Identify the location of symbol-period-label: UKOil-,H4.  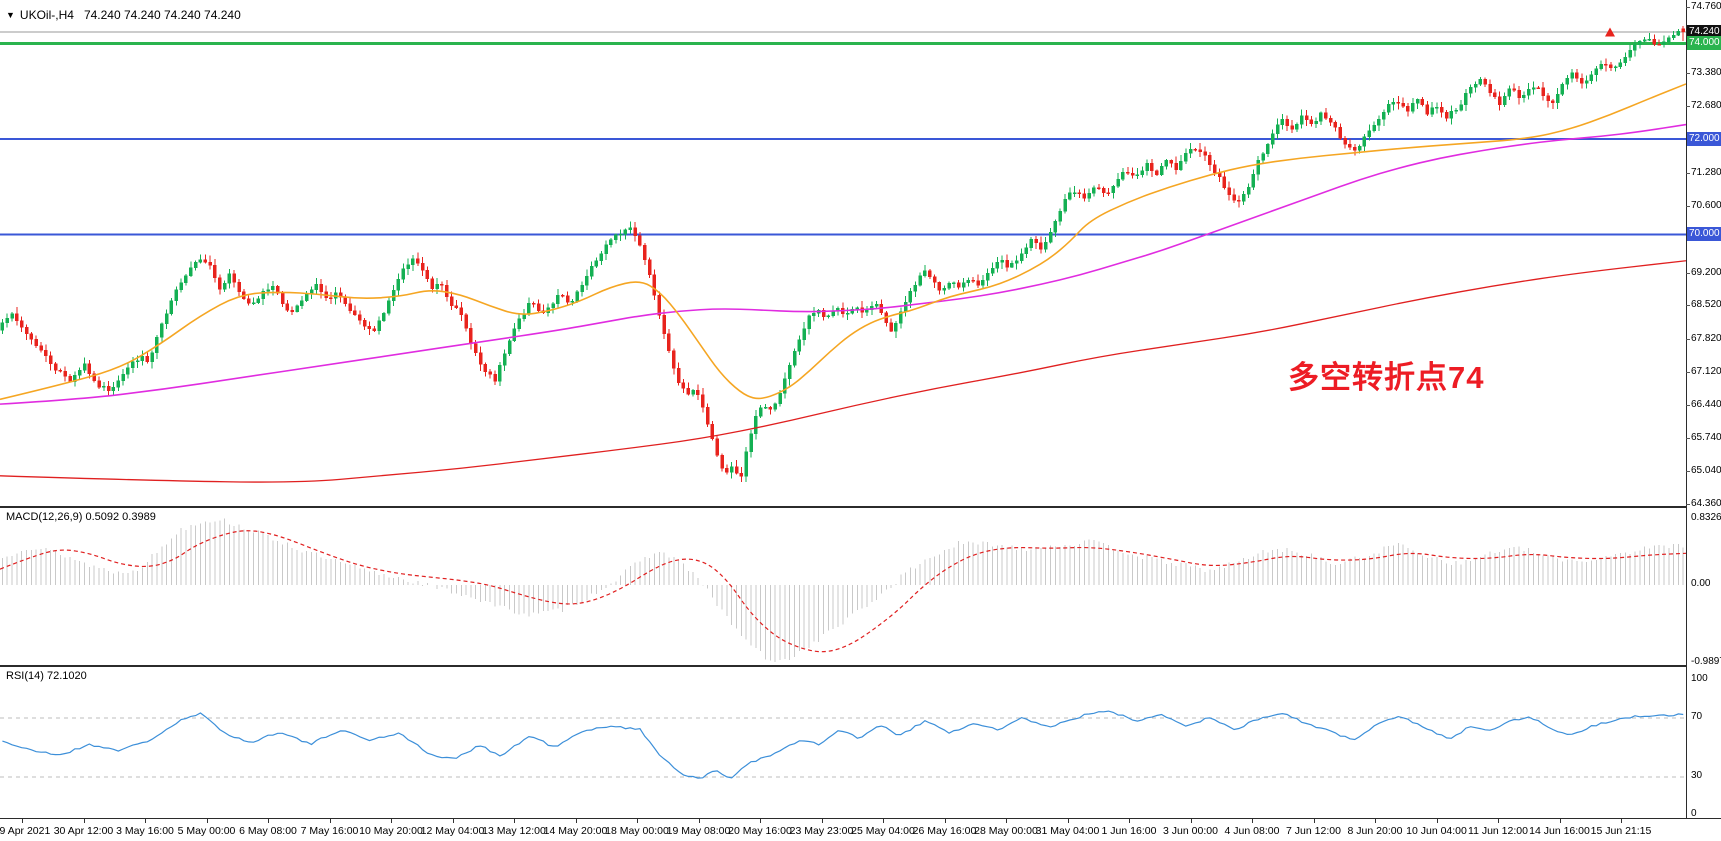
(46, 15).